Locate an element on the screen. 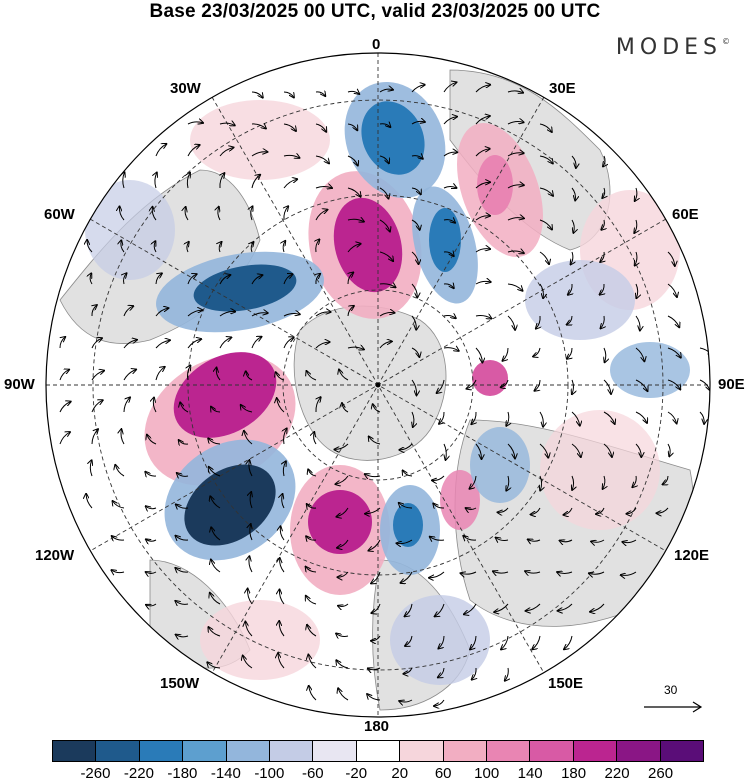 This screenshot has width=750, height=783. anomaly-positive-weak is located at coordinates (260, 640).